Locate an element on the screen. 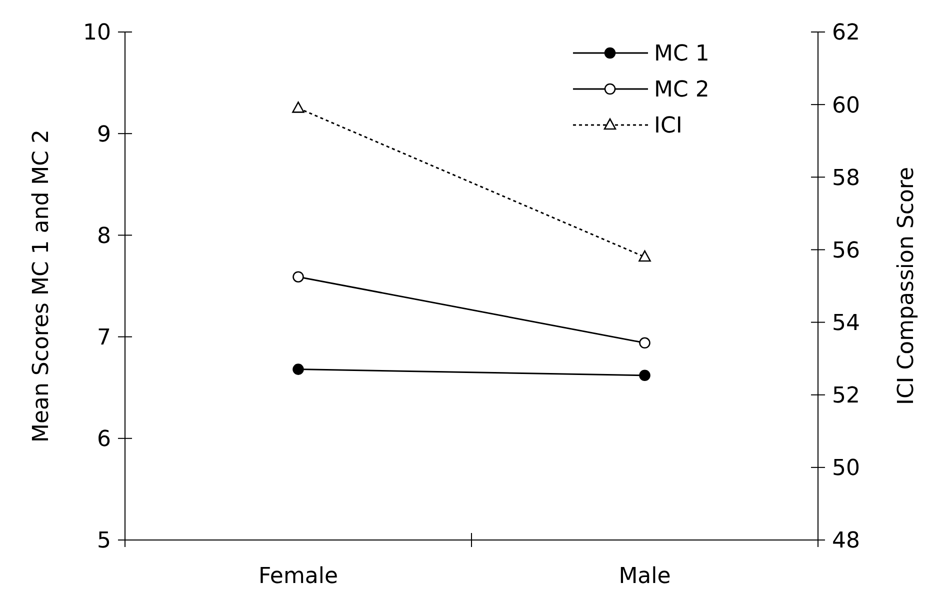  legend-label: ICI is located at coordinates (668, 126).